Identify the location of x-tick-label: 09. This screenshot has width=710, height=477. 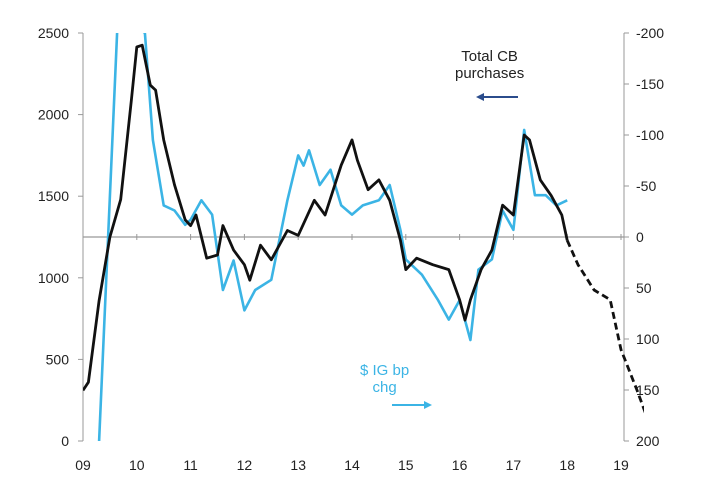
(83, 465).